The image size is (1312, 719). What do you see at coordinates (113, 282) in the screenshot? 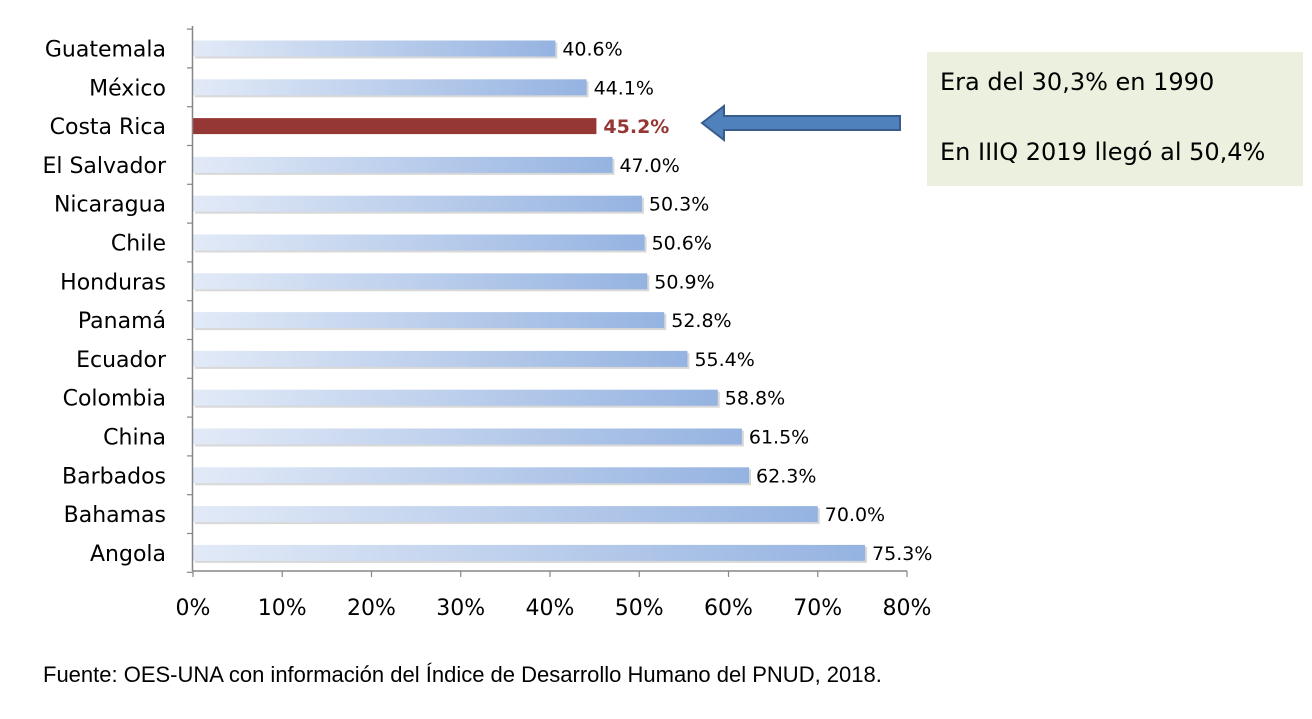
I see `category-label-honduras: Honduras` at bounding box center [113, 282].